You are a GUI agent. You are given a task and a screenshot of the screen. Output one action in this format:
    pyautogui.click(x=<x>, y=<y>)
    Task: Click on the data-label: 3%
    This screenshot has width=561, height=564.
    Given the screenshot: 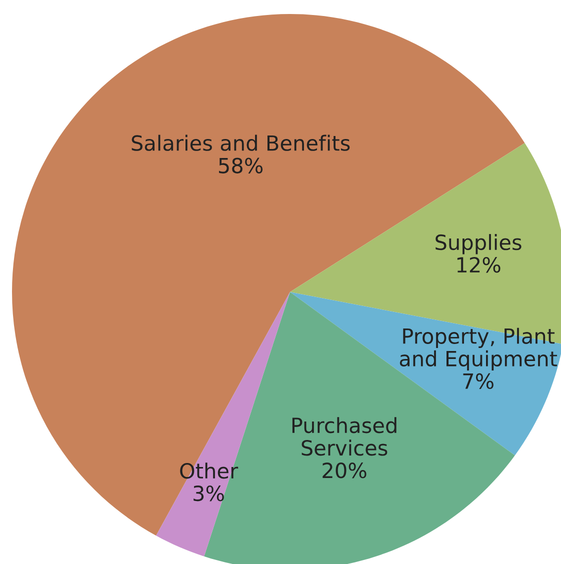 What is the action you would take?
    pyautogui.click(x=209, y=493)
    